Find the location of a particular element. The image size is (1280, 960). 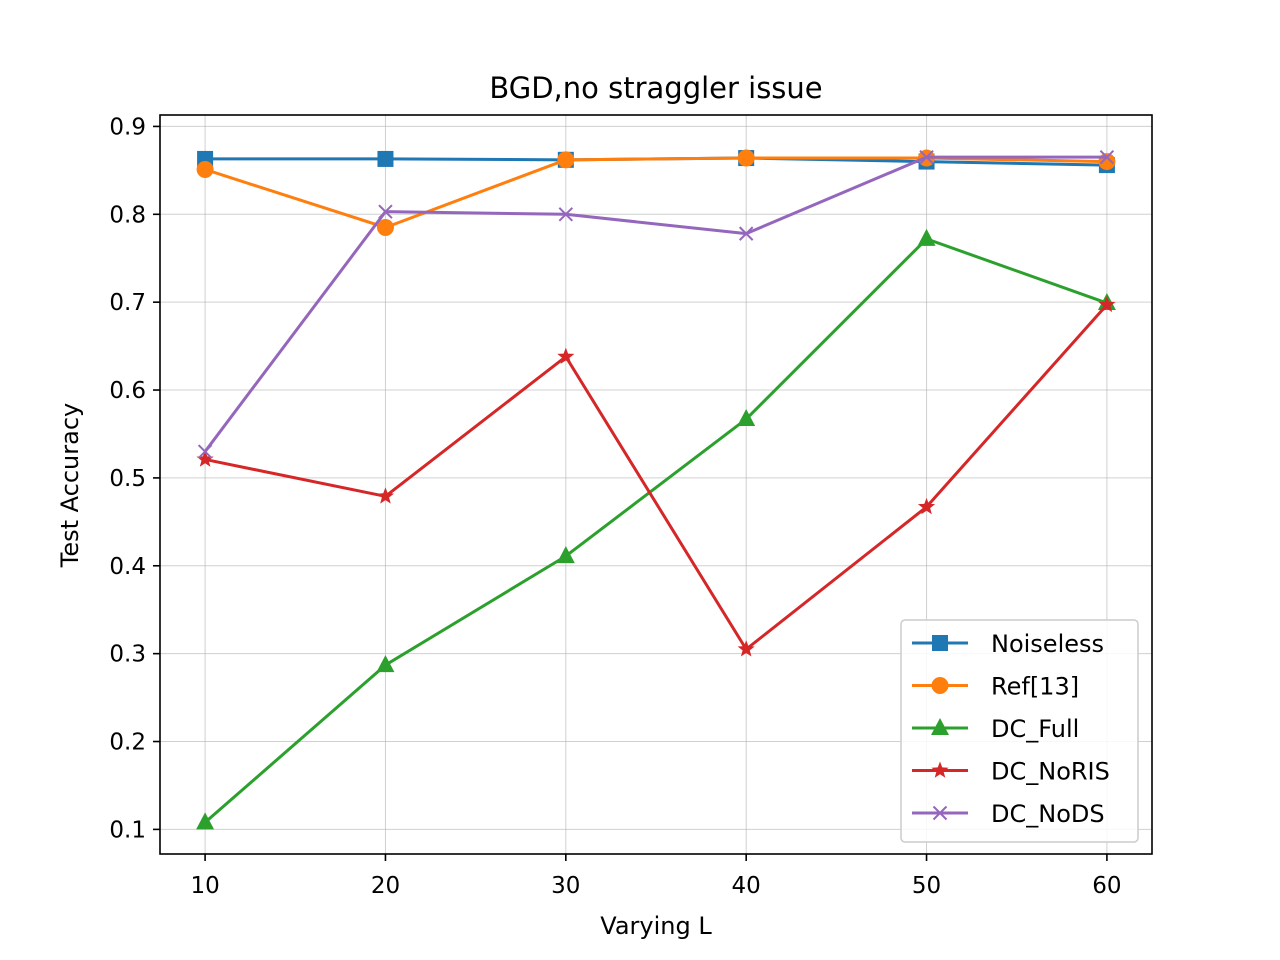

legend-item-dc-full: DC_Full is located at coordinates (995, 729).